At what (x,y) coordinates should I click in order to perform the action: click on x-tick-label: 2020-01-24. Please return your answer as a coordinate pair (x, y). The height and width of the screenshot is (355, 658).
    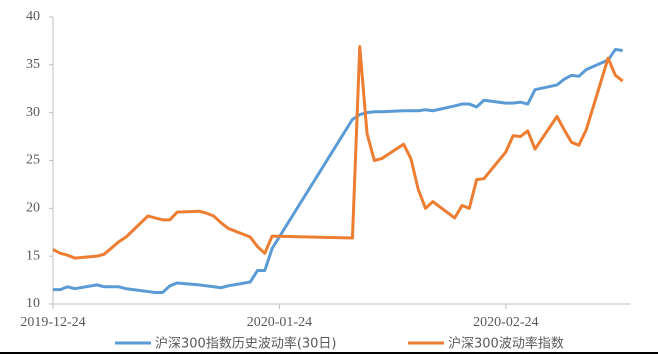
    Looking at the image, I should click on (279, 322).